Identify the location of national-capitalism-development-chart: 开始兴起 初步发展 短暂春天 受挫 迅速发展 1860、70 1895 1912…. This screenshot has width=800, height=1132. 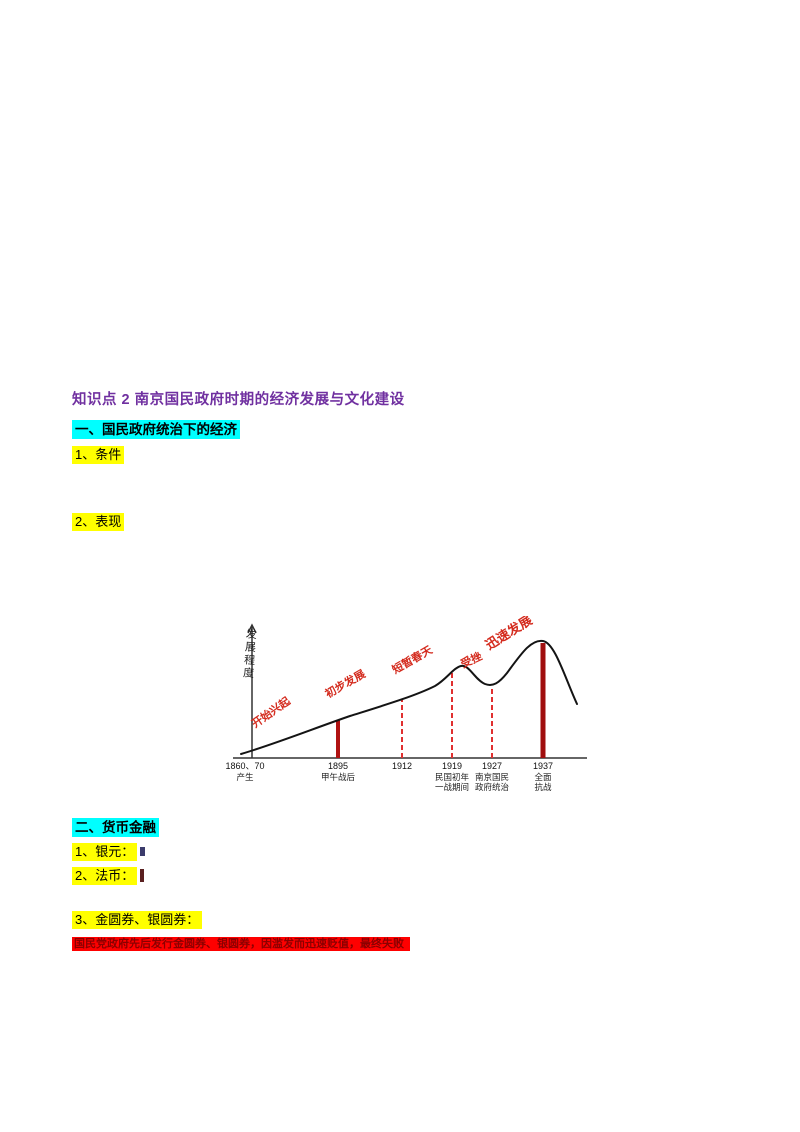
(411, 716).